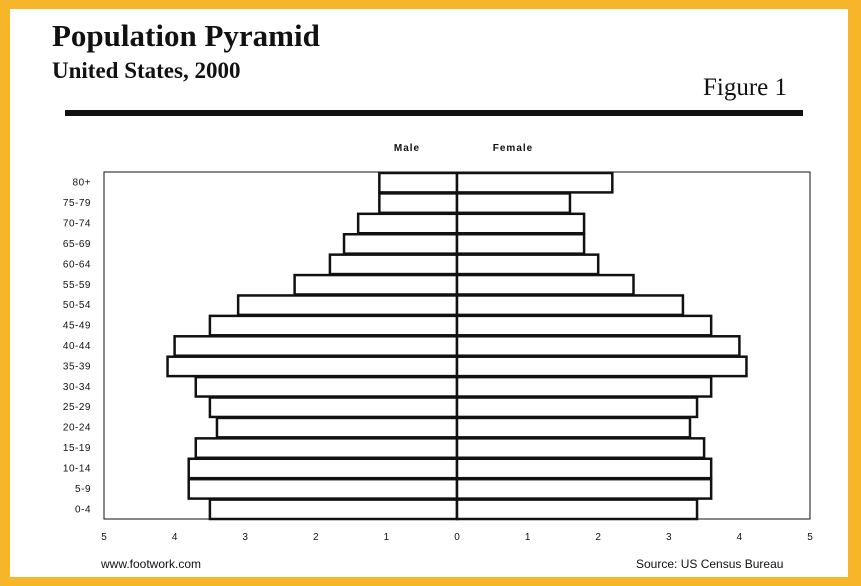 This screenshot has width=861, height=586. What do you see at coordinates (146, 70) in the screenshot?
I see `chart-subtitle: United States, 2000` at bounding box center [146, 70].